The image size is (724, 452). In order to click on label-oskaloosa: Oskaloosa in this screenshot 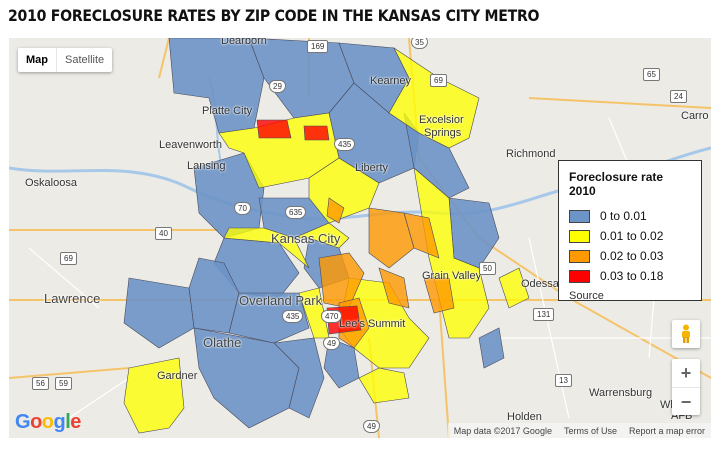, I will do `click(51, 183)`.